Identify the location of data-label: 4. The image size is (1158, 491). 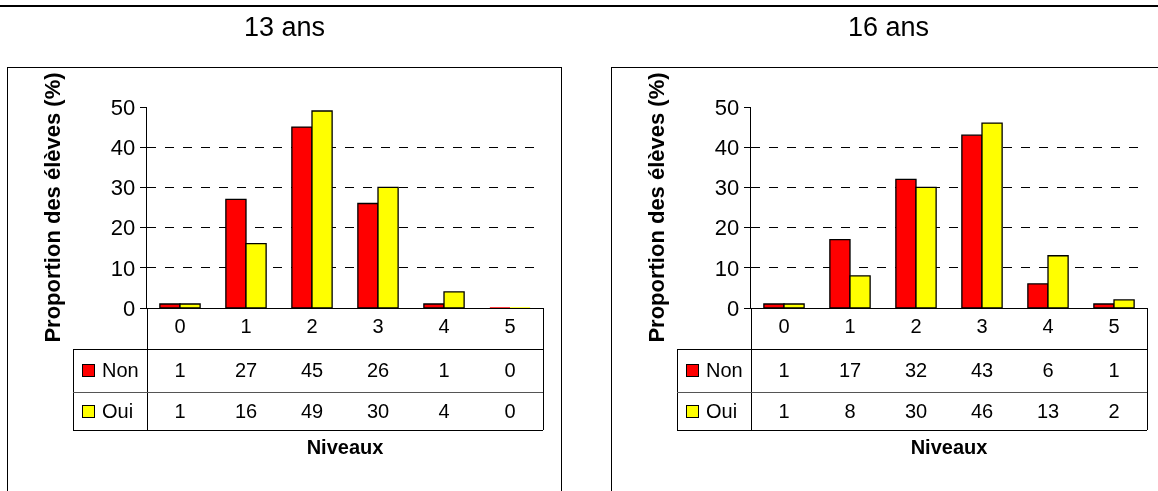
(444, 411).